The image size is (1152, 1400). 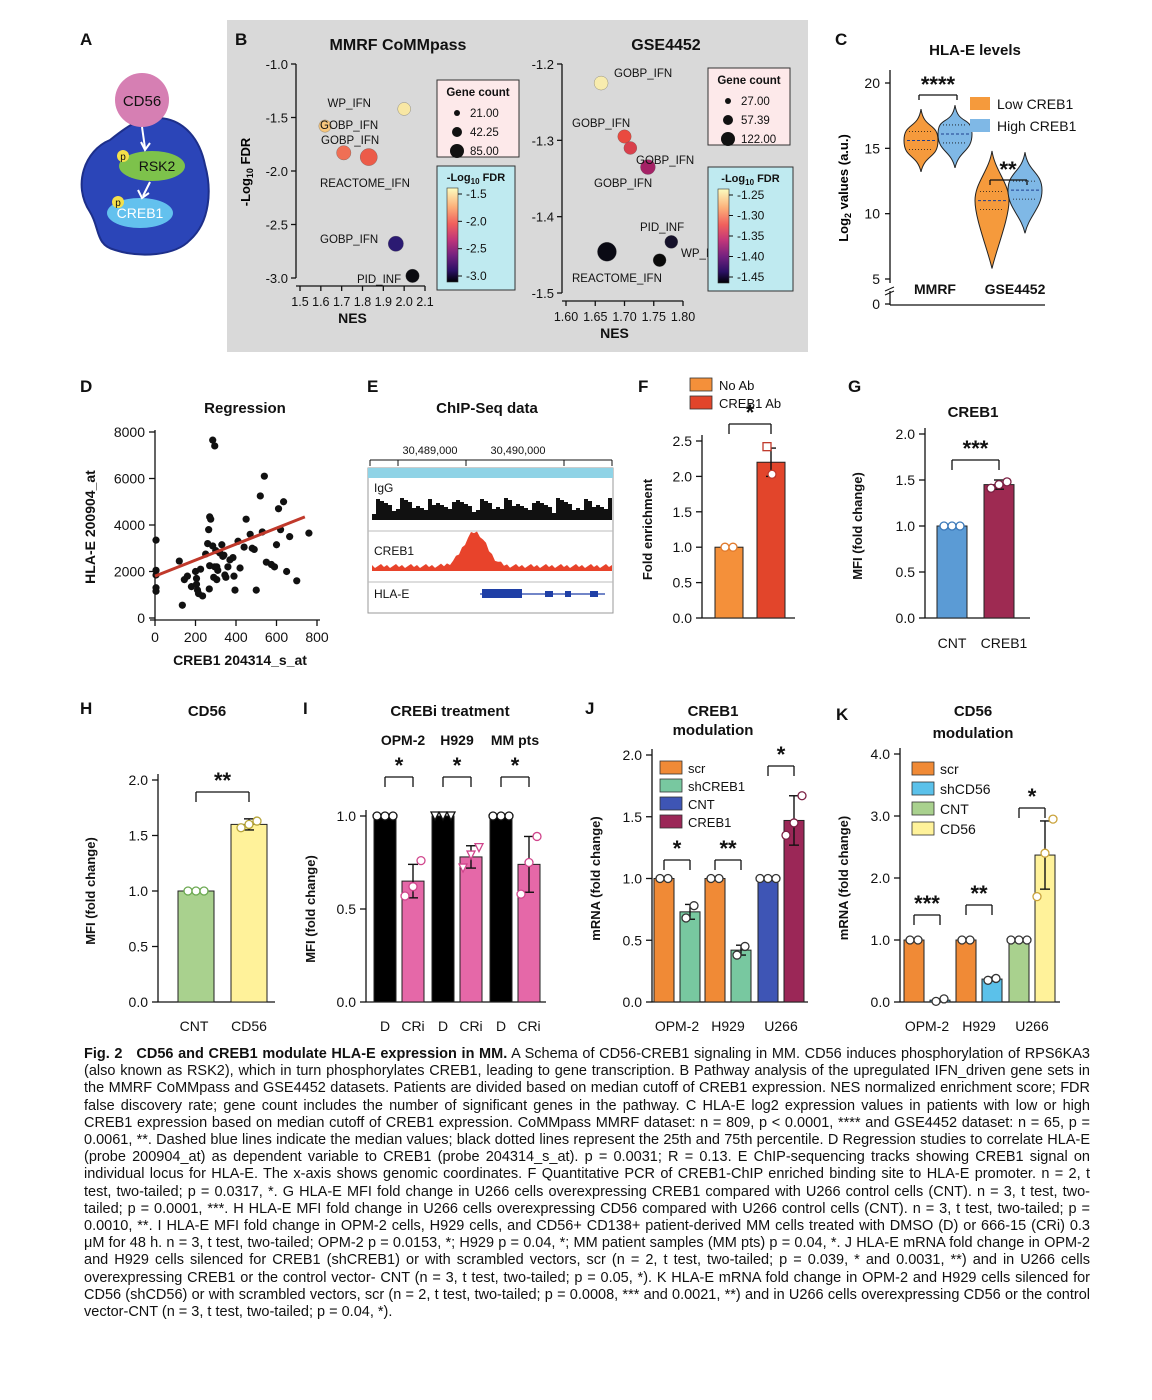 I want to click on chart-k-xtick-label: U266, so click(x=1032, y=1026).